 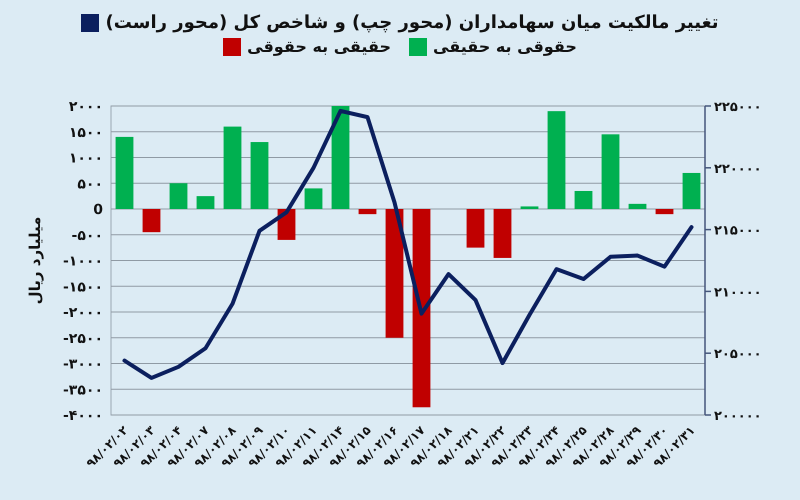 I want to click on legend-label: حقیقی به حقوقی, so click(x=319, y=46).